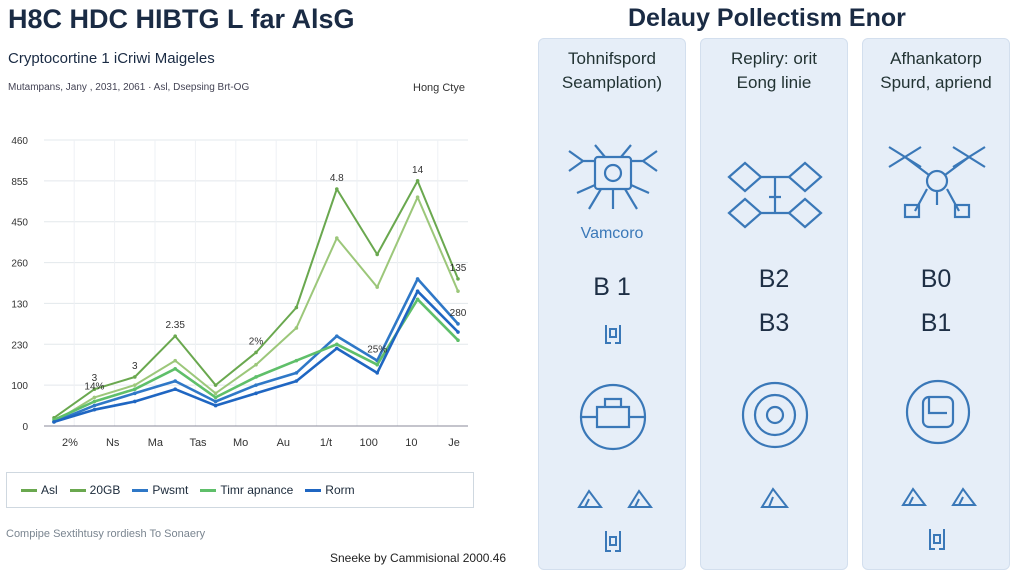  I want to click on panel-word: Vamcoro, so click(612, 233).